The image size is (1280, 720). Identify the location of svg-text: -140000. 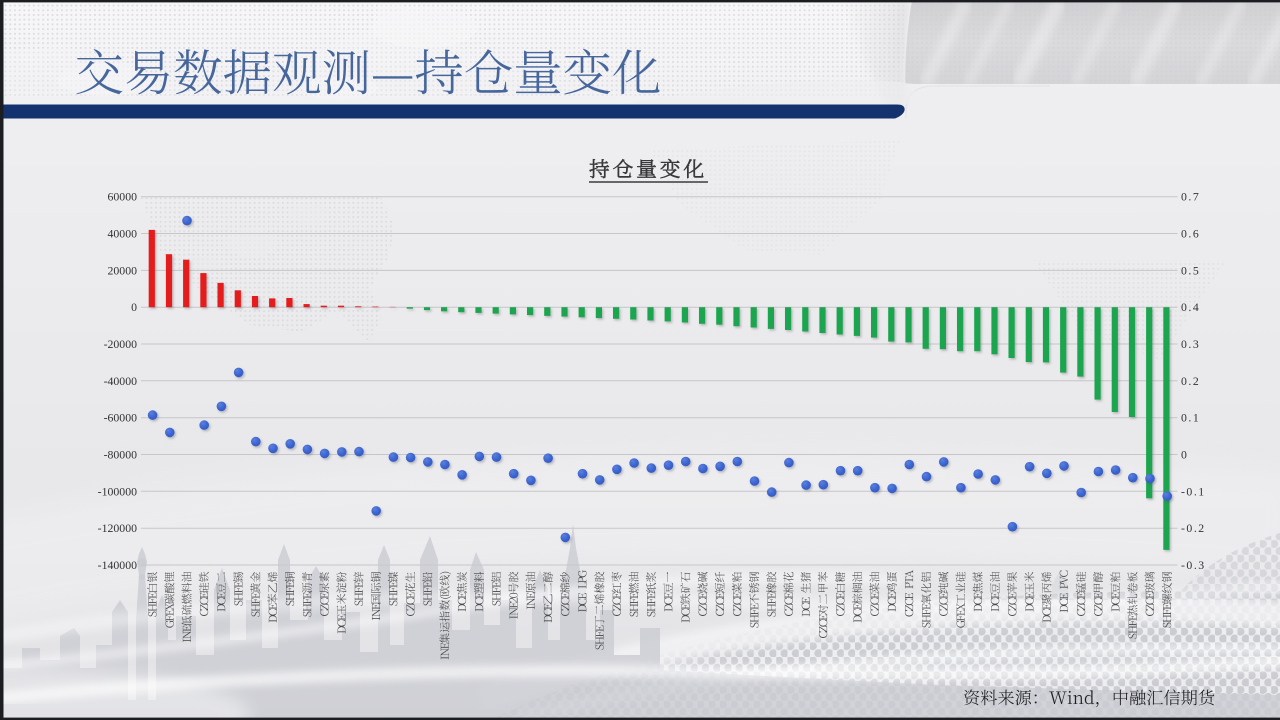
(117, 565).